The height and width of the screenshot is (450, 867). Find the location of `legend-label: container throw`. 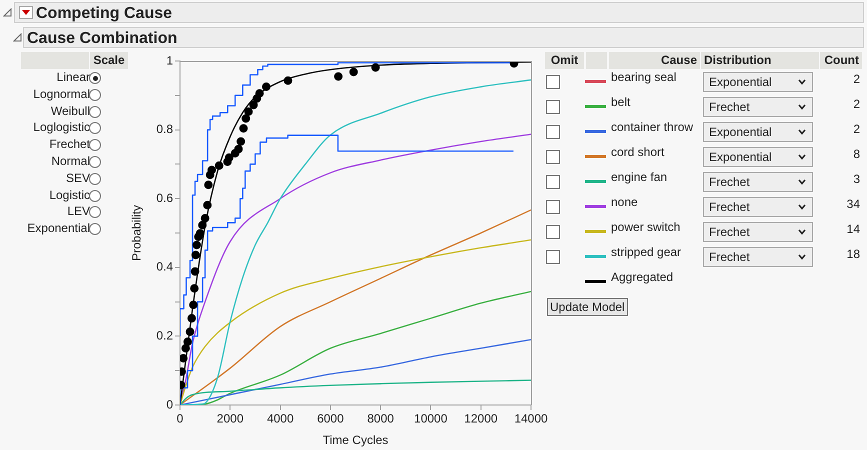

legend-label: container throw is located at coordinates (652, 127).